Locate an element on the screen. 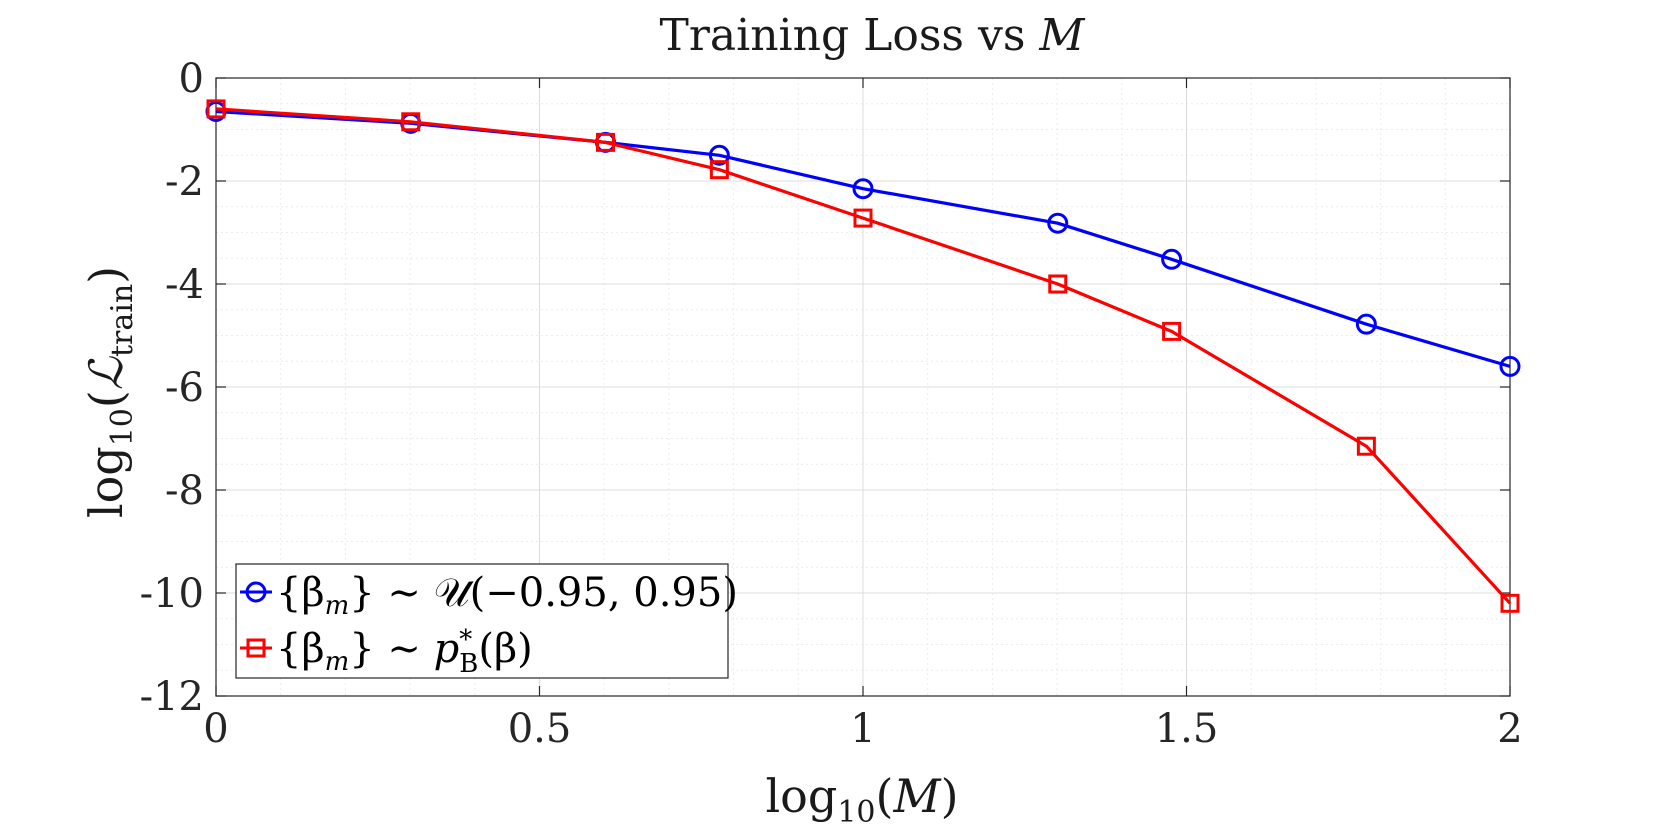  legend-box is located at coordinates (482, 621).